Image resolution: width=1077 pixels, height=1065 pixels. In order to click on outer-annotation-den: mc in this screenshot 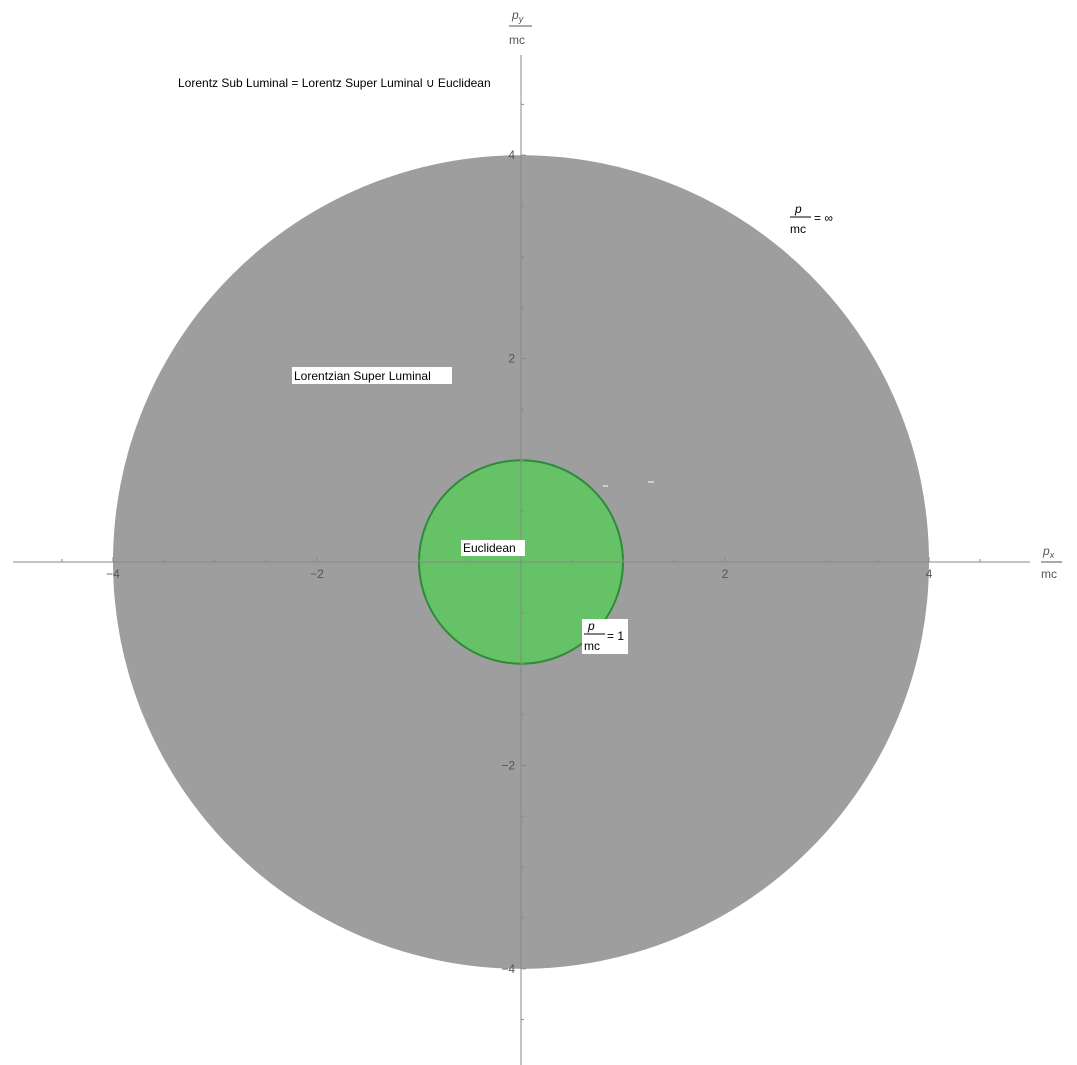, I will do `click(798, 229)`.